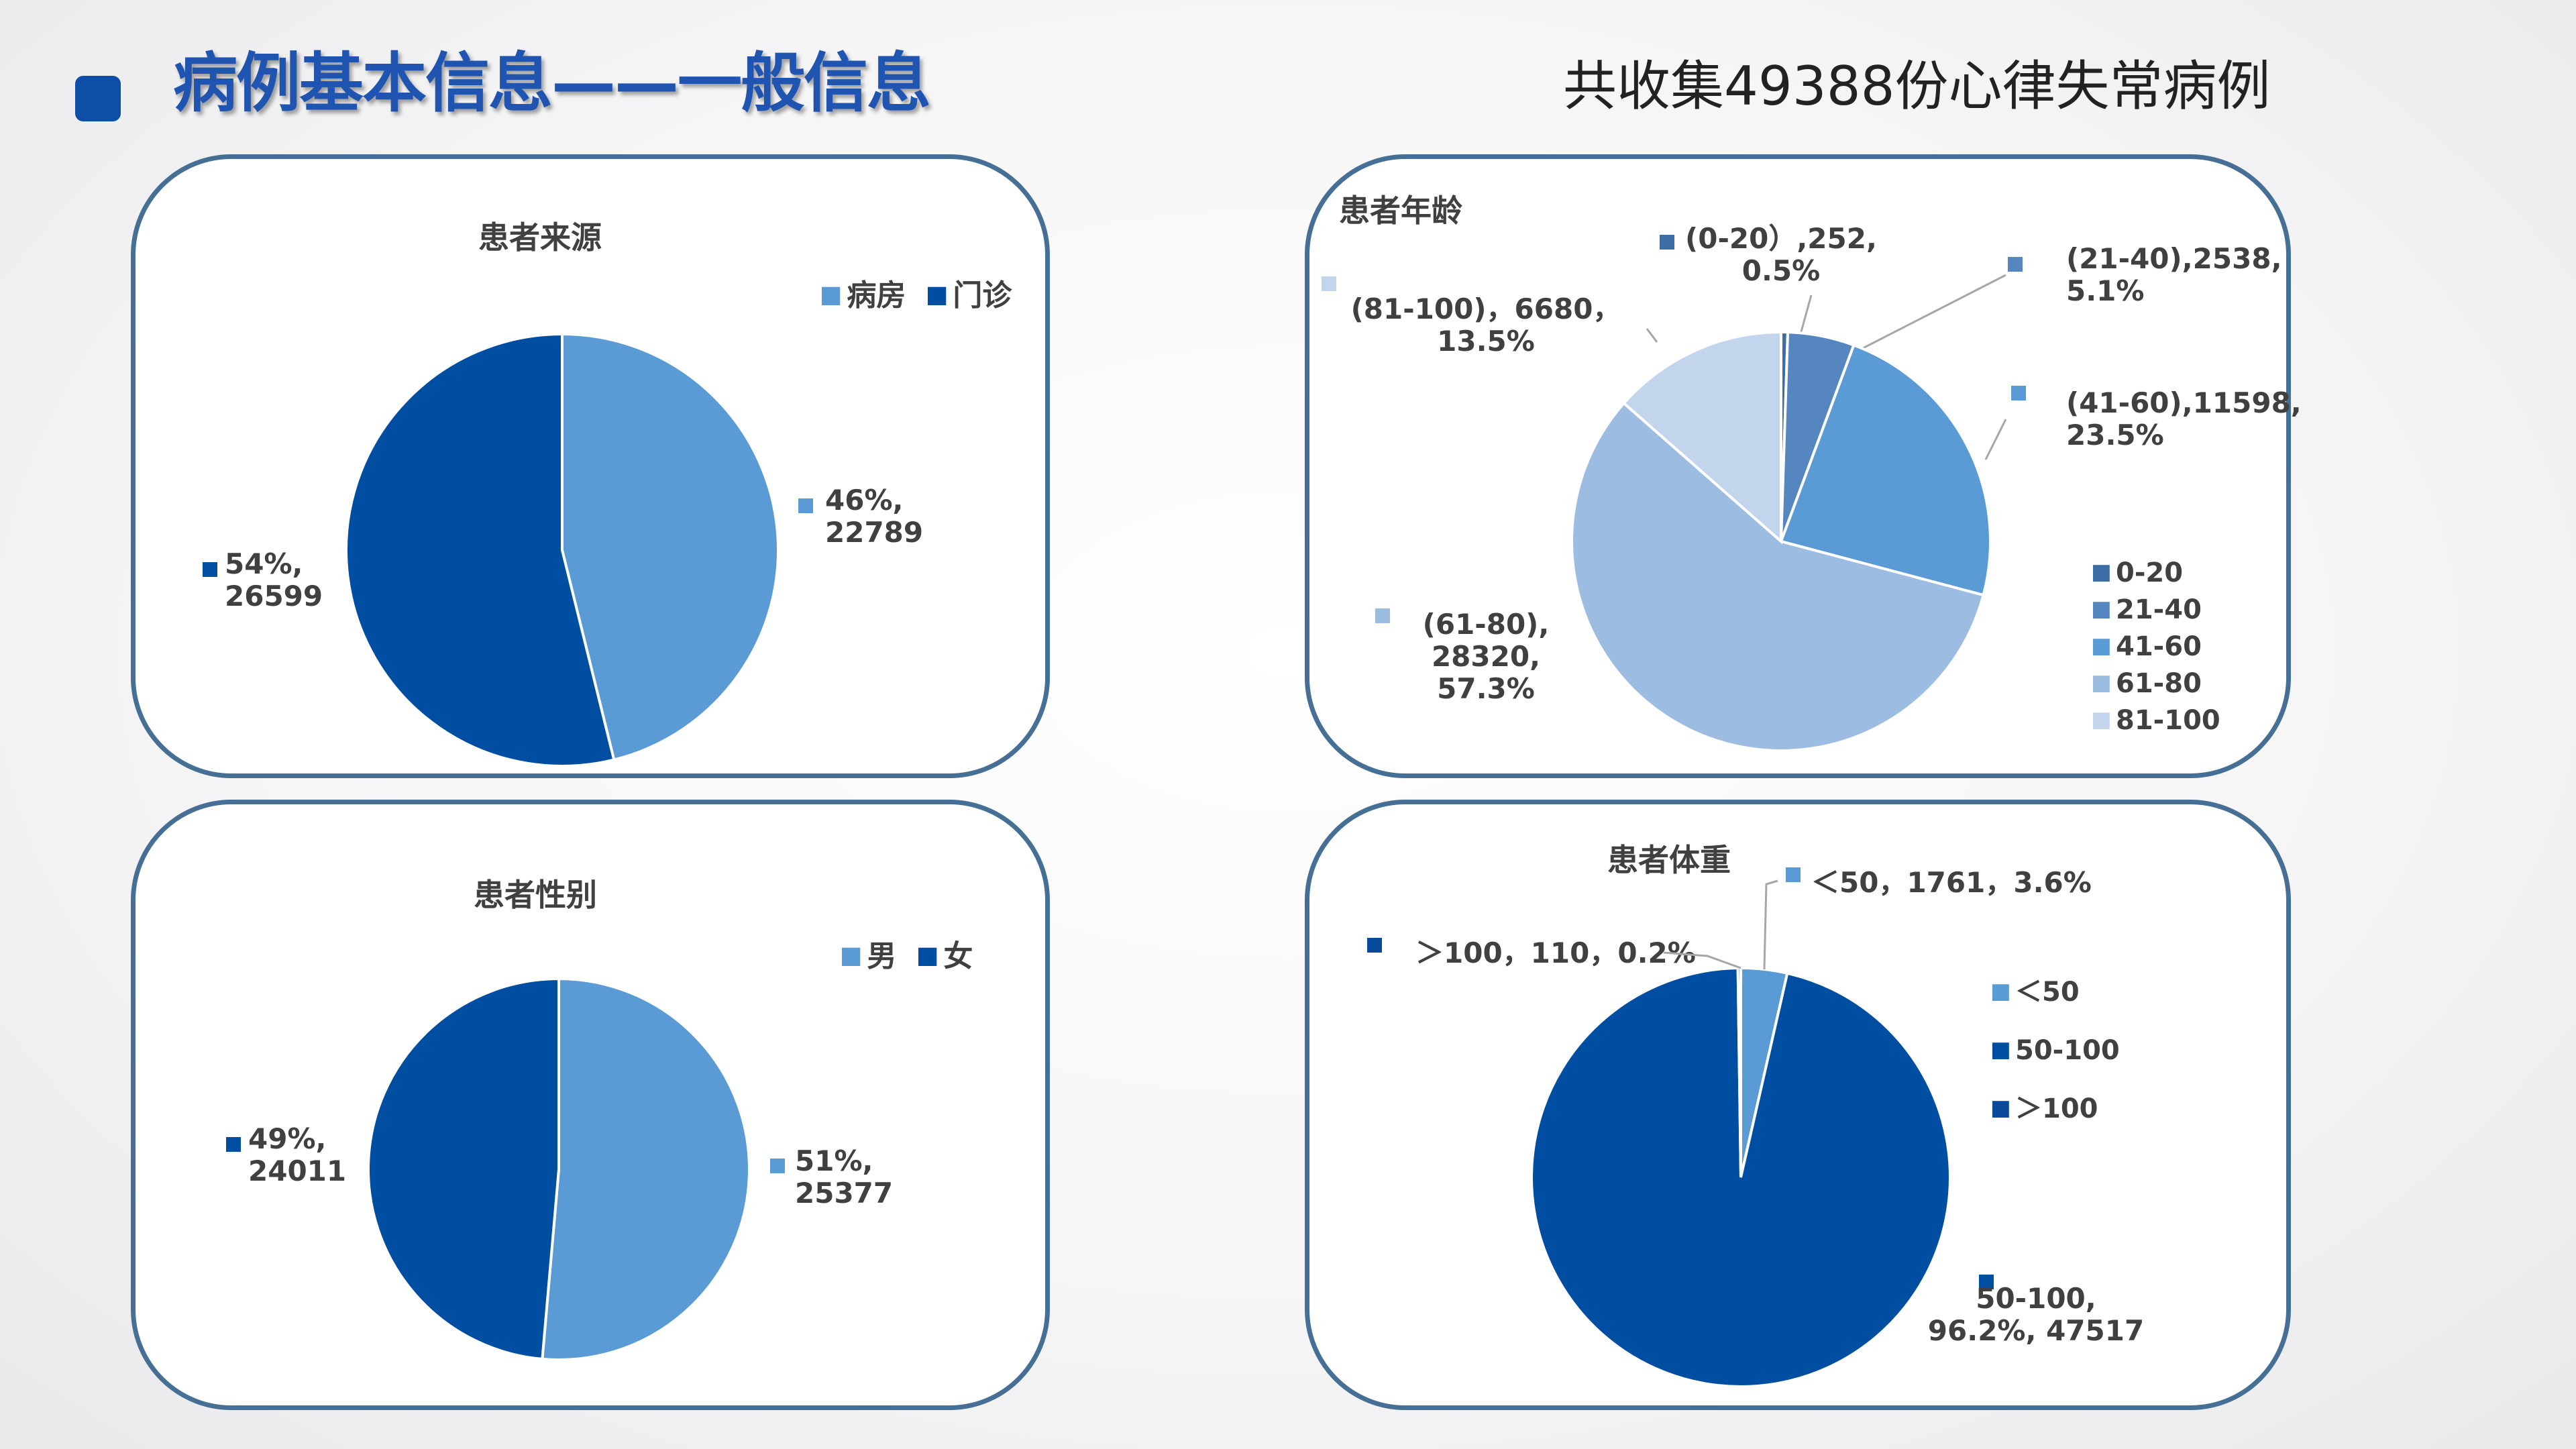 The height and width of the screenshot is (1449, 2576). Describe the element at coordinates (1917, 86) in the screenshot. I see `page-subtitle: 共收集49388份心律失常病例` at that location.